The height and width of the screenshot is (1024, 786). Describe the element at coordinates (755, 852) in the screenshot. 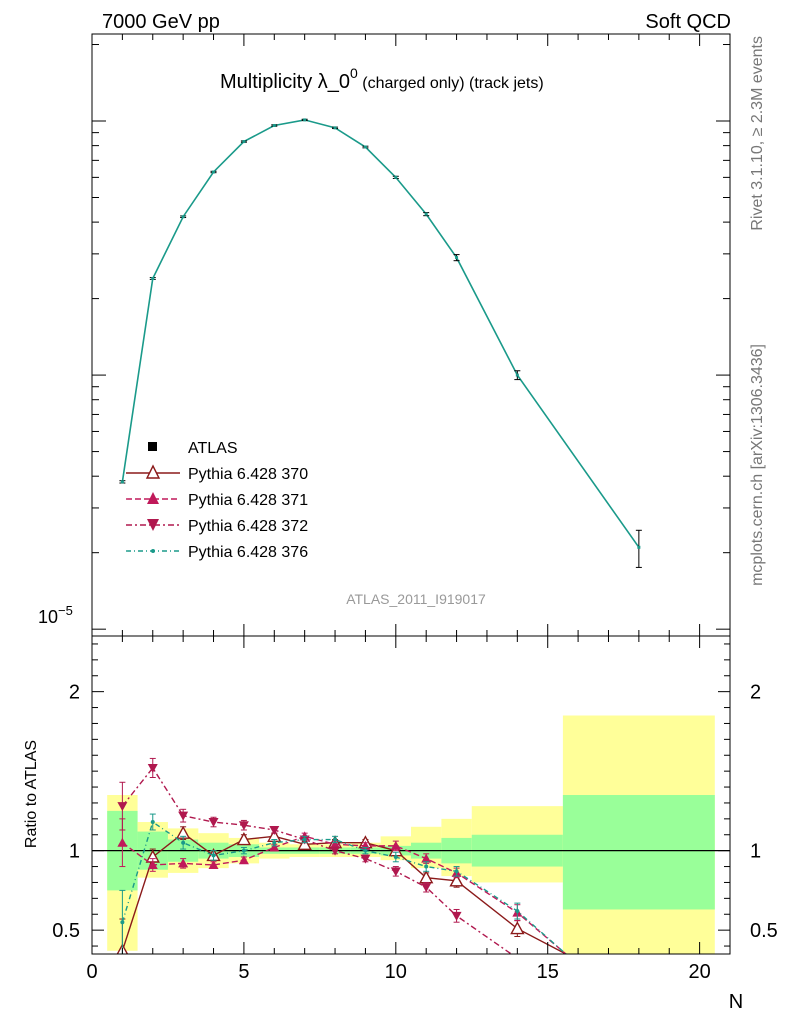

I see `ratio-y-tick-label-right: 1` at that location.